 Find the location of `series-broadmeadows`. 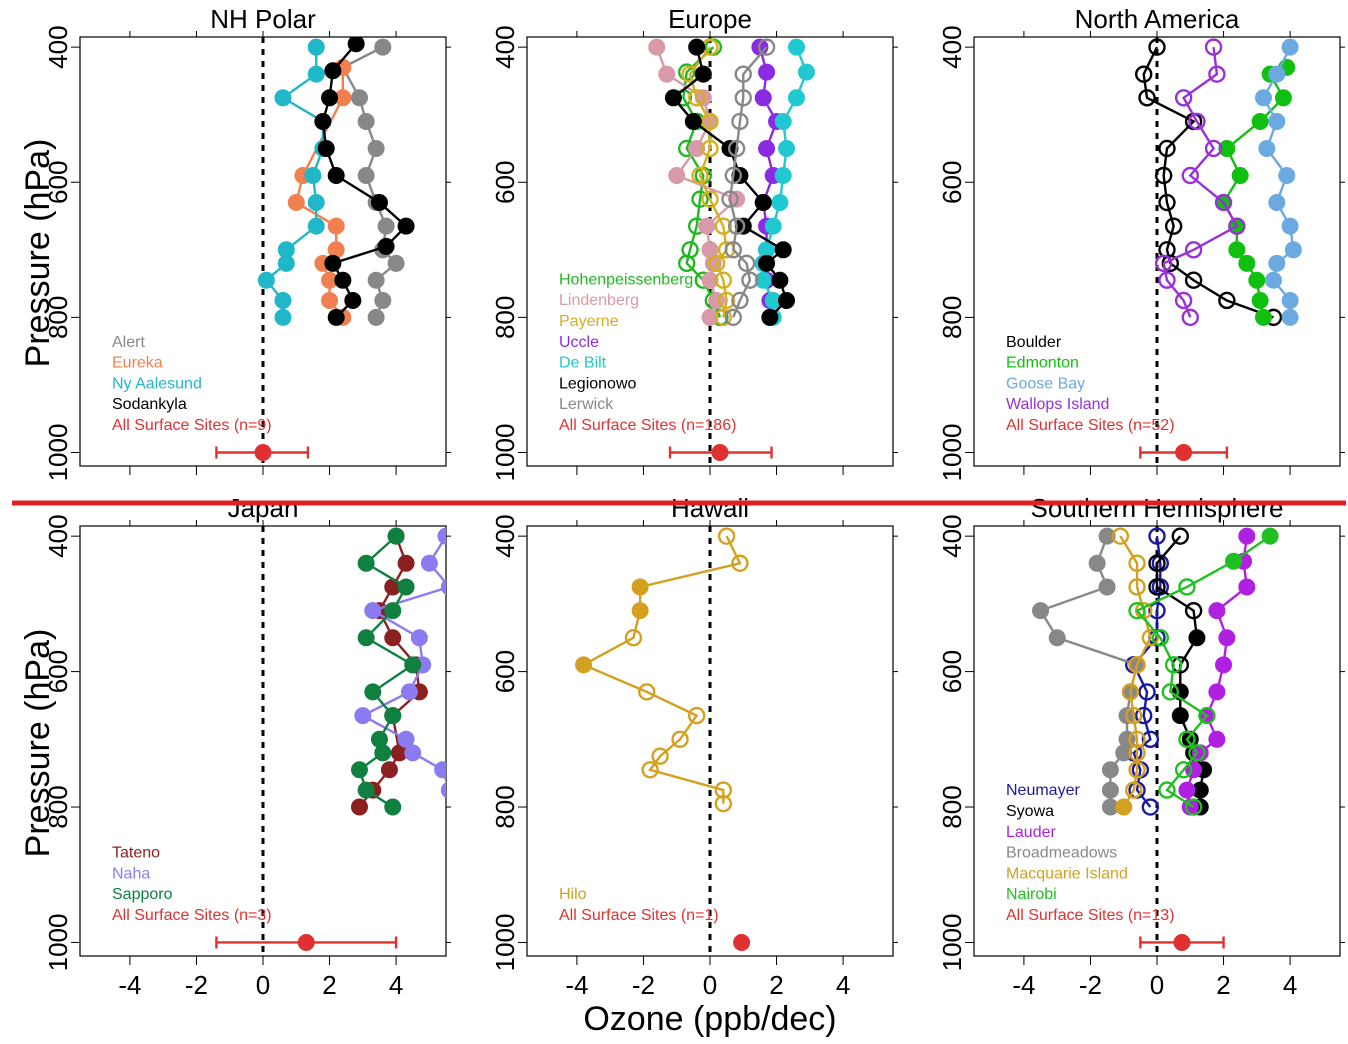

series-broadmeadows is located at coordinates (1089, 671).